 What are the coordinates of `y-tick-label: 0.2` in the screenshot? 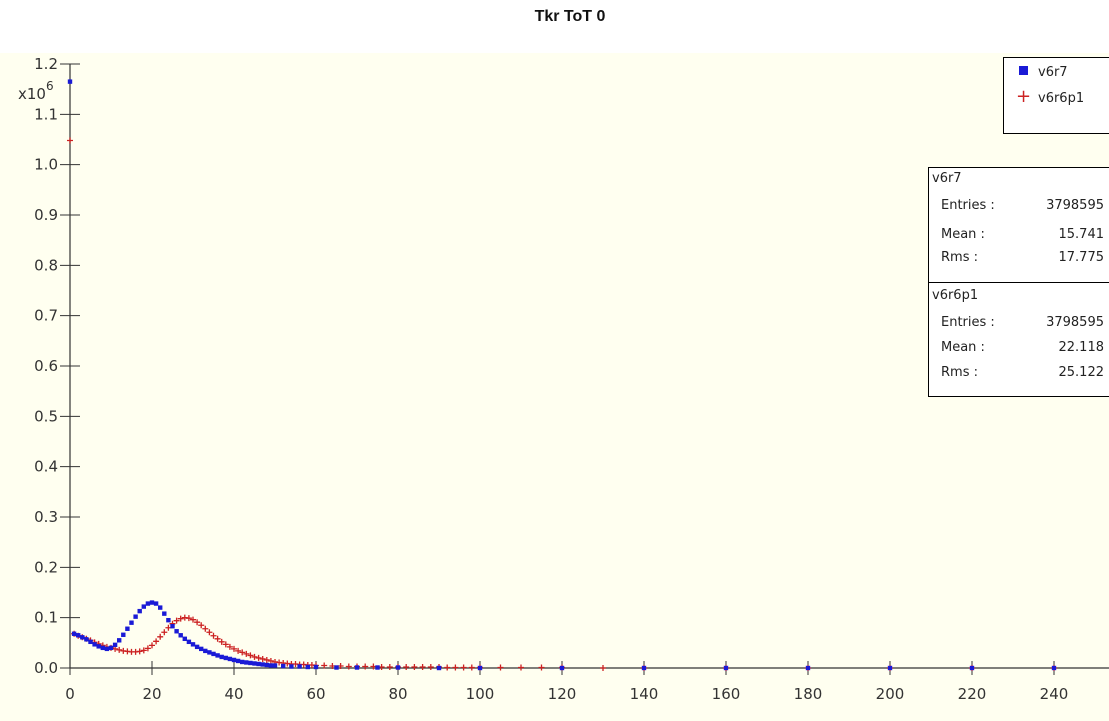 It's located at (46, 567).